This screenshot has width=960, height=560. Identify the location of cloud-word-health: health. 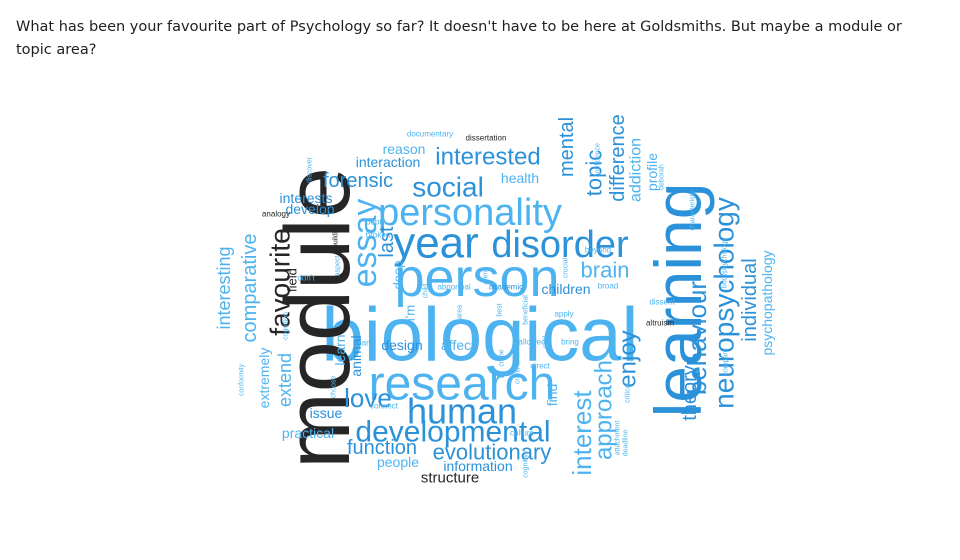
(520, 178).